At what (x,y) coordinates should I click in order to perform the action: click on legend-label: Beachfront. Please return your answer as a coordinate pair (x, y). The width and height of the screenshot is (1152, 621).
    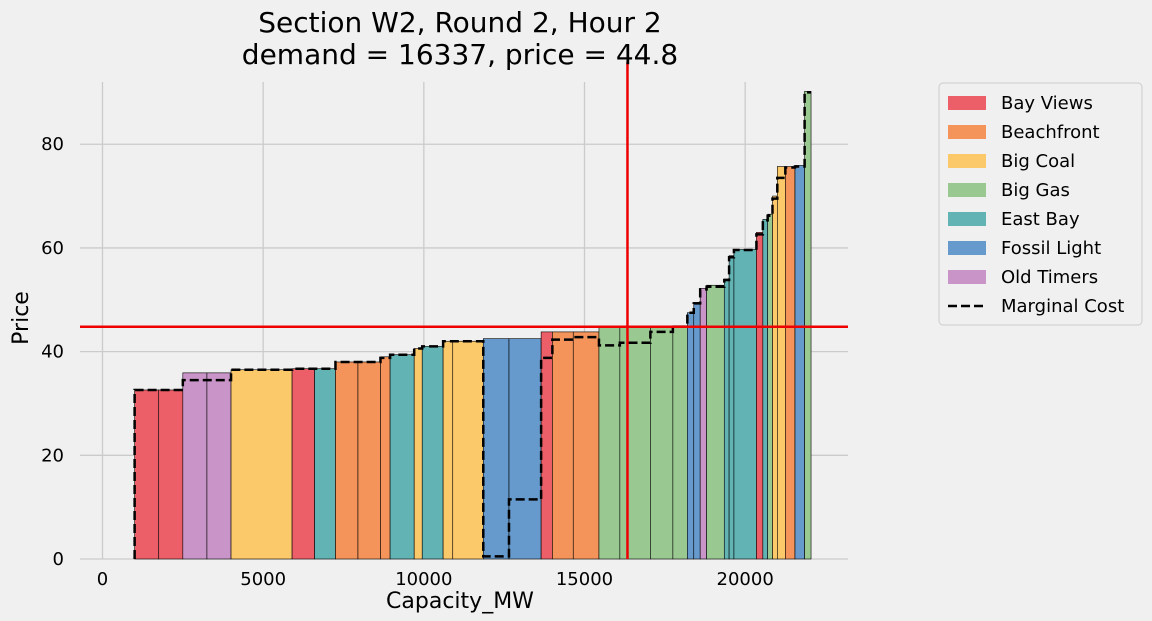
    Looking at the image, I should click on (1050, 132).